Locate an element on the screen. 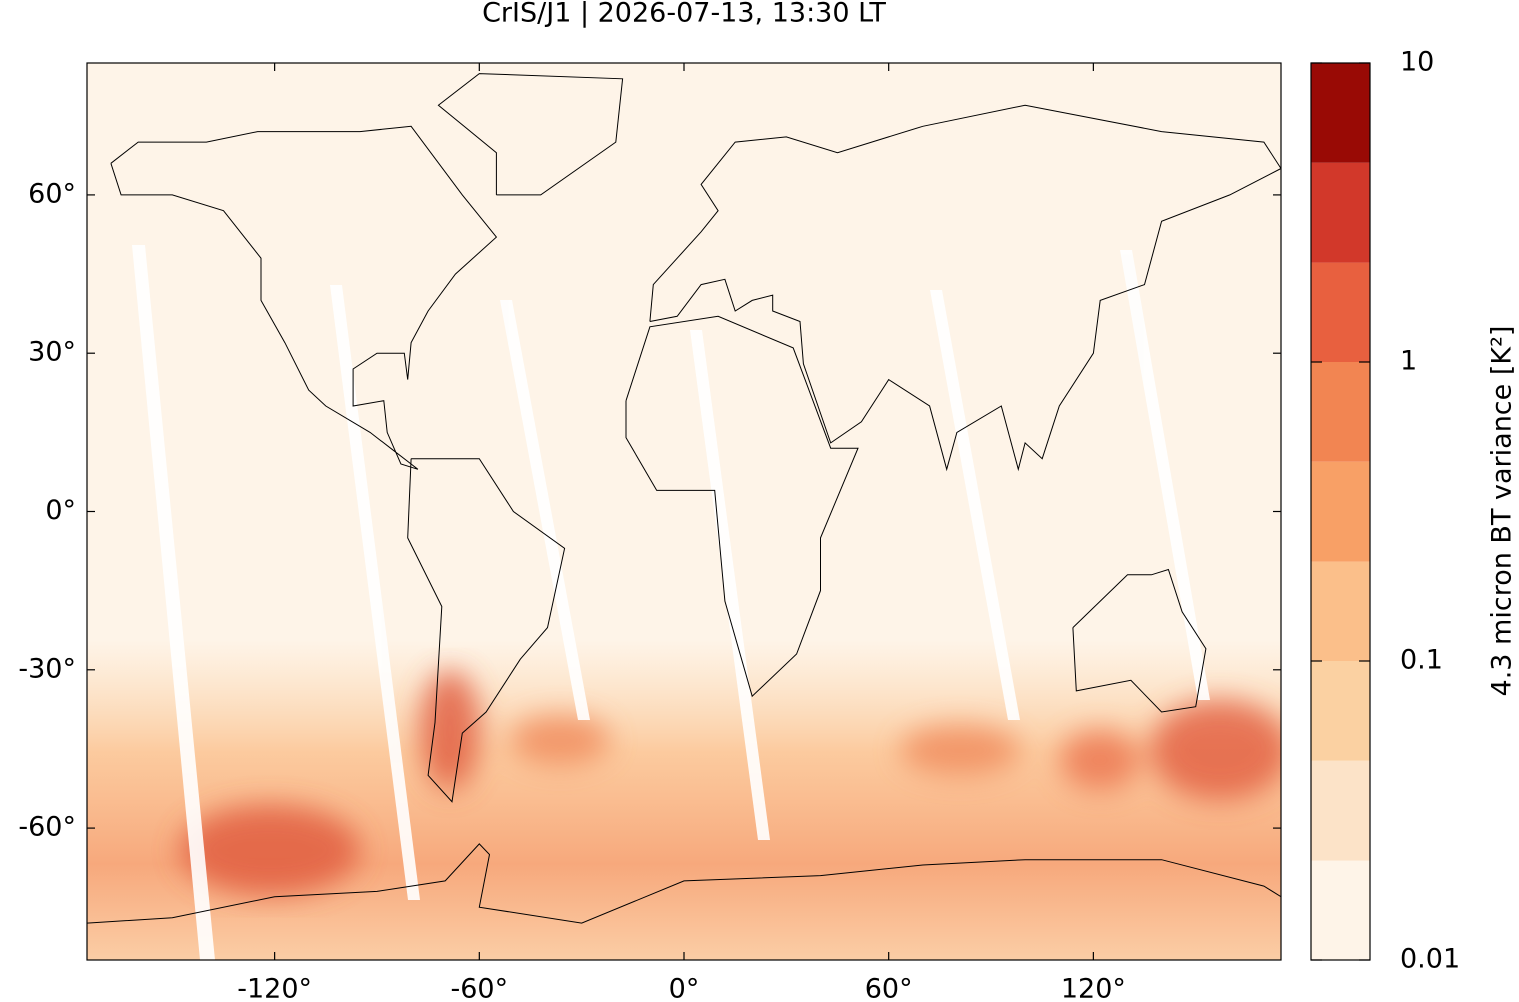 The image size is (1519, 1002). y-tick-label: 0° is located at coordinates (60, 510).